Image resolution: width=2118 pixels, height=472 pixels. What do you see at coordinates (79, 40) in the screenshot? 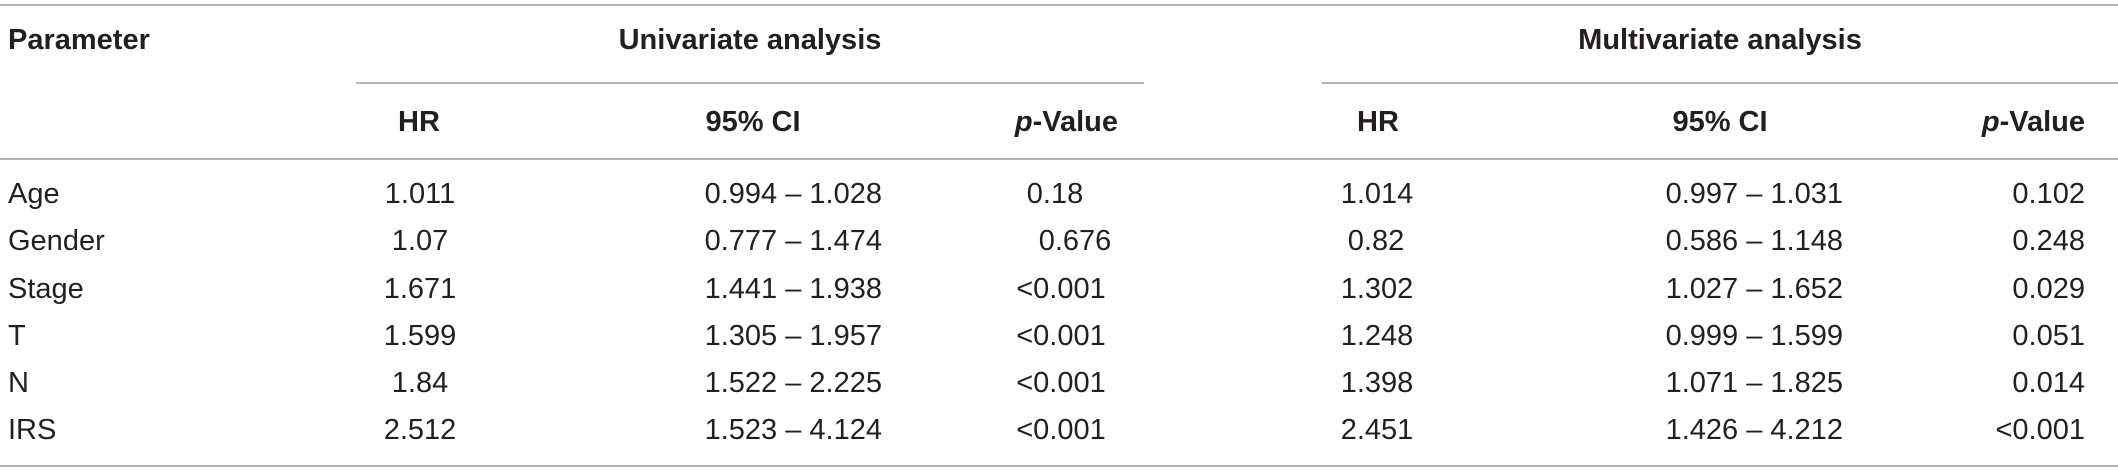
I see `header-parameter: Parameter` at bounding box center [79, 40].